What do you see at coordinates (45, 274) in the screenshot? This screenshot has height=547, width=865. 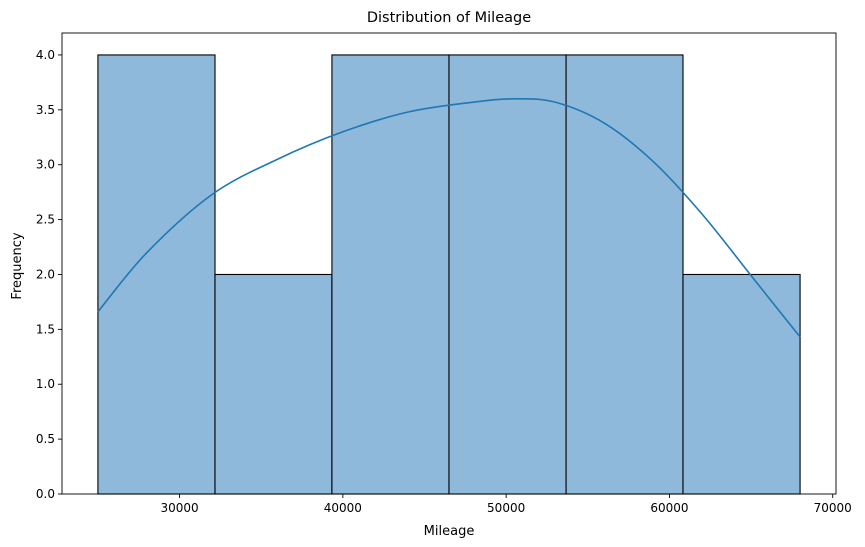 I see `y-tick-label: 2.0` at bounding box center [45, 274].